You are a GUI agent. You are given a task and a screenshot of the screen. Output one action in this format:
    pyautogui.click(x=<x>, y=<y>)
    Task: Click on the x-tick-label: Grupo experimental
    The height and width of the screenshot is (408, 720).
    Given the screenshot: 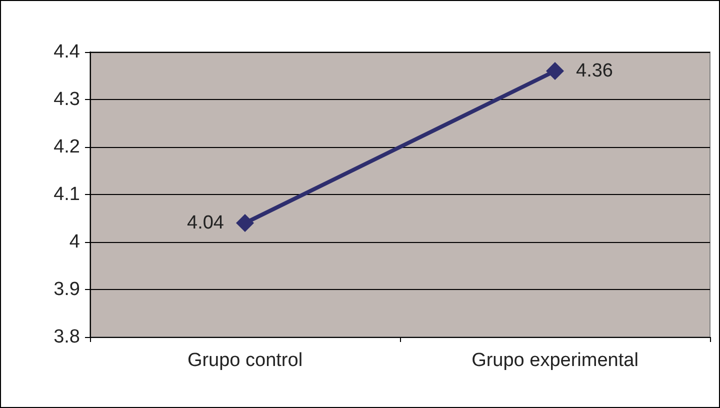 What is the action you would take?
    pyautogui.click(x=555, y=360)
    